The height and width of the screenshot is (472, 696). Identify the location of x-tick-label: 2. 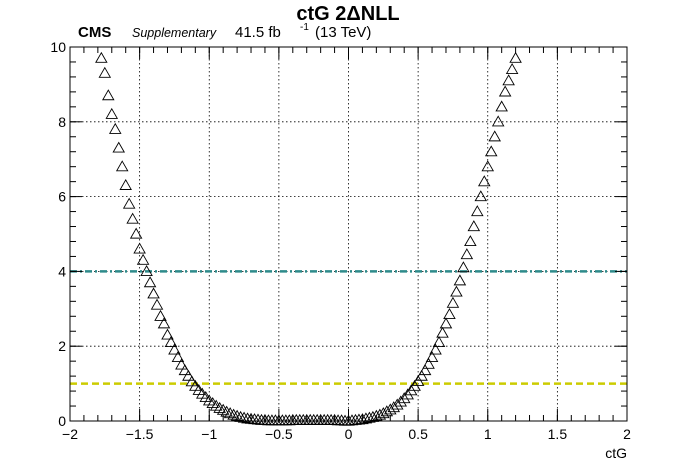
(627, 434).